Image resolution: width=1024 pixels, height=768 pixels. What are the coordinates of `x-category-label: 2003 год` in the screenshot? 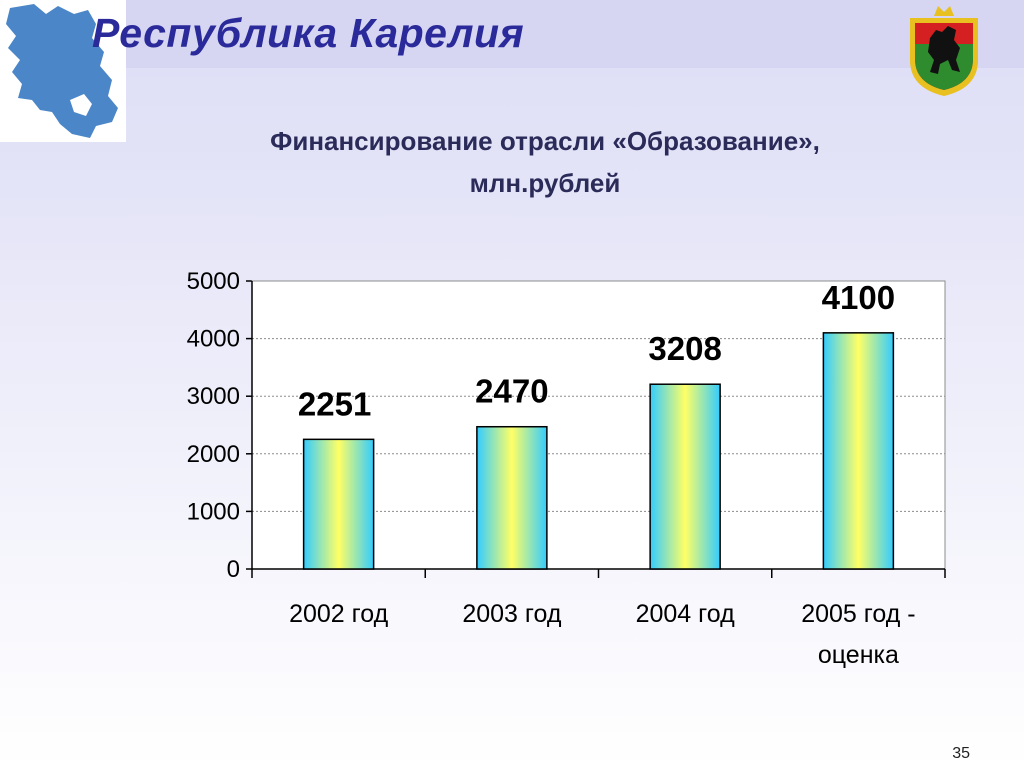 It's located at (511, 614).